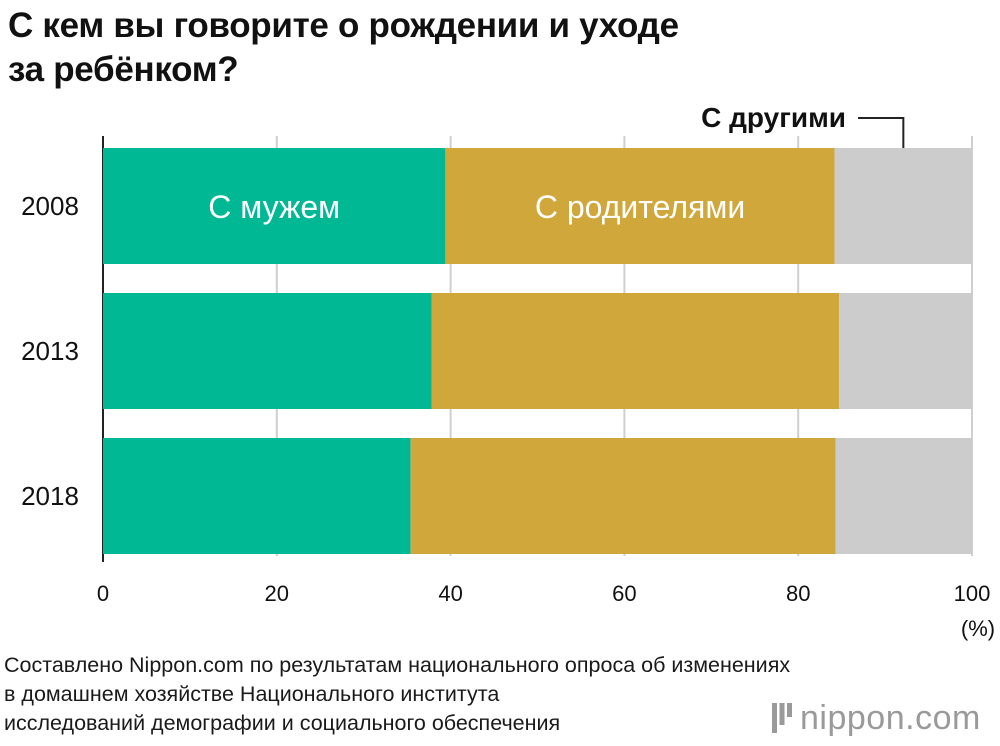  What do you see at coordinates (881, 132) in the screenshot?
I see `callout-line-other` at bounding box center [881, 132].